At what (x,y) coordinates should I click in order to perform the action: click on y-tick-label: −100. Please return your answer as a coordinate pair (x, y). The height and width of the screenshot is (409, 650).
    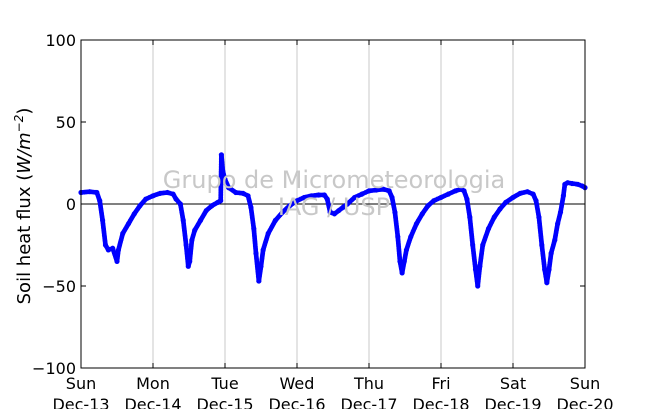
    Looking at the image, I should click on (54, 368).